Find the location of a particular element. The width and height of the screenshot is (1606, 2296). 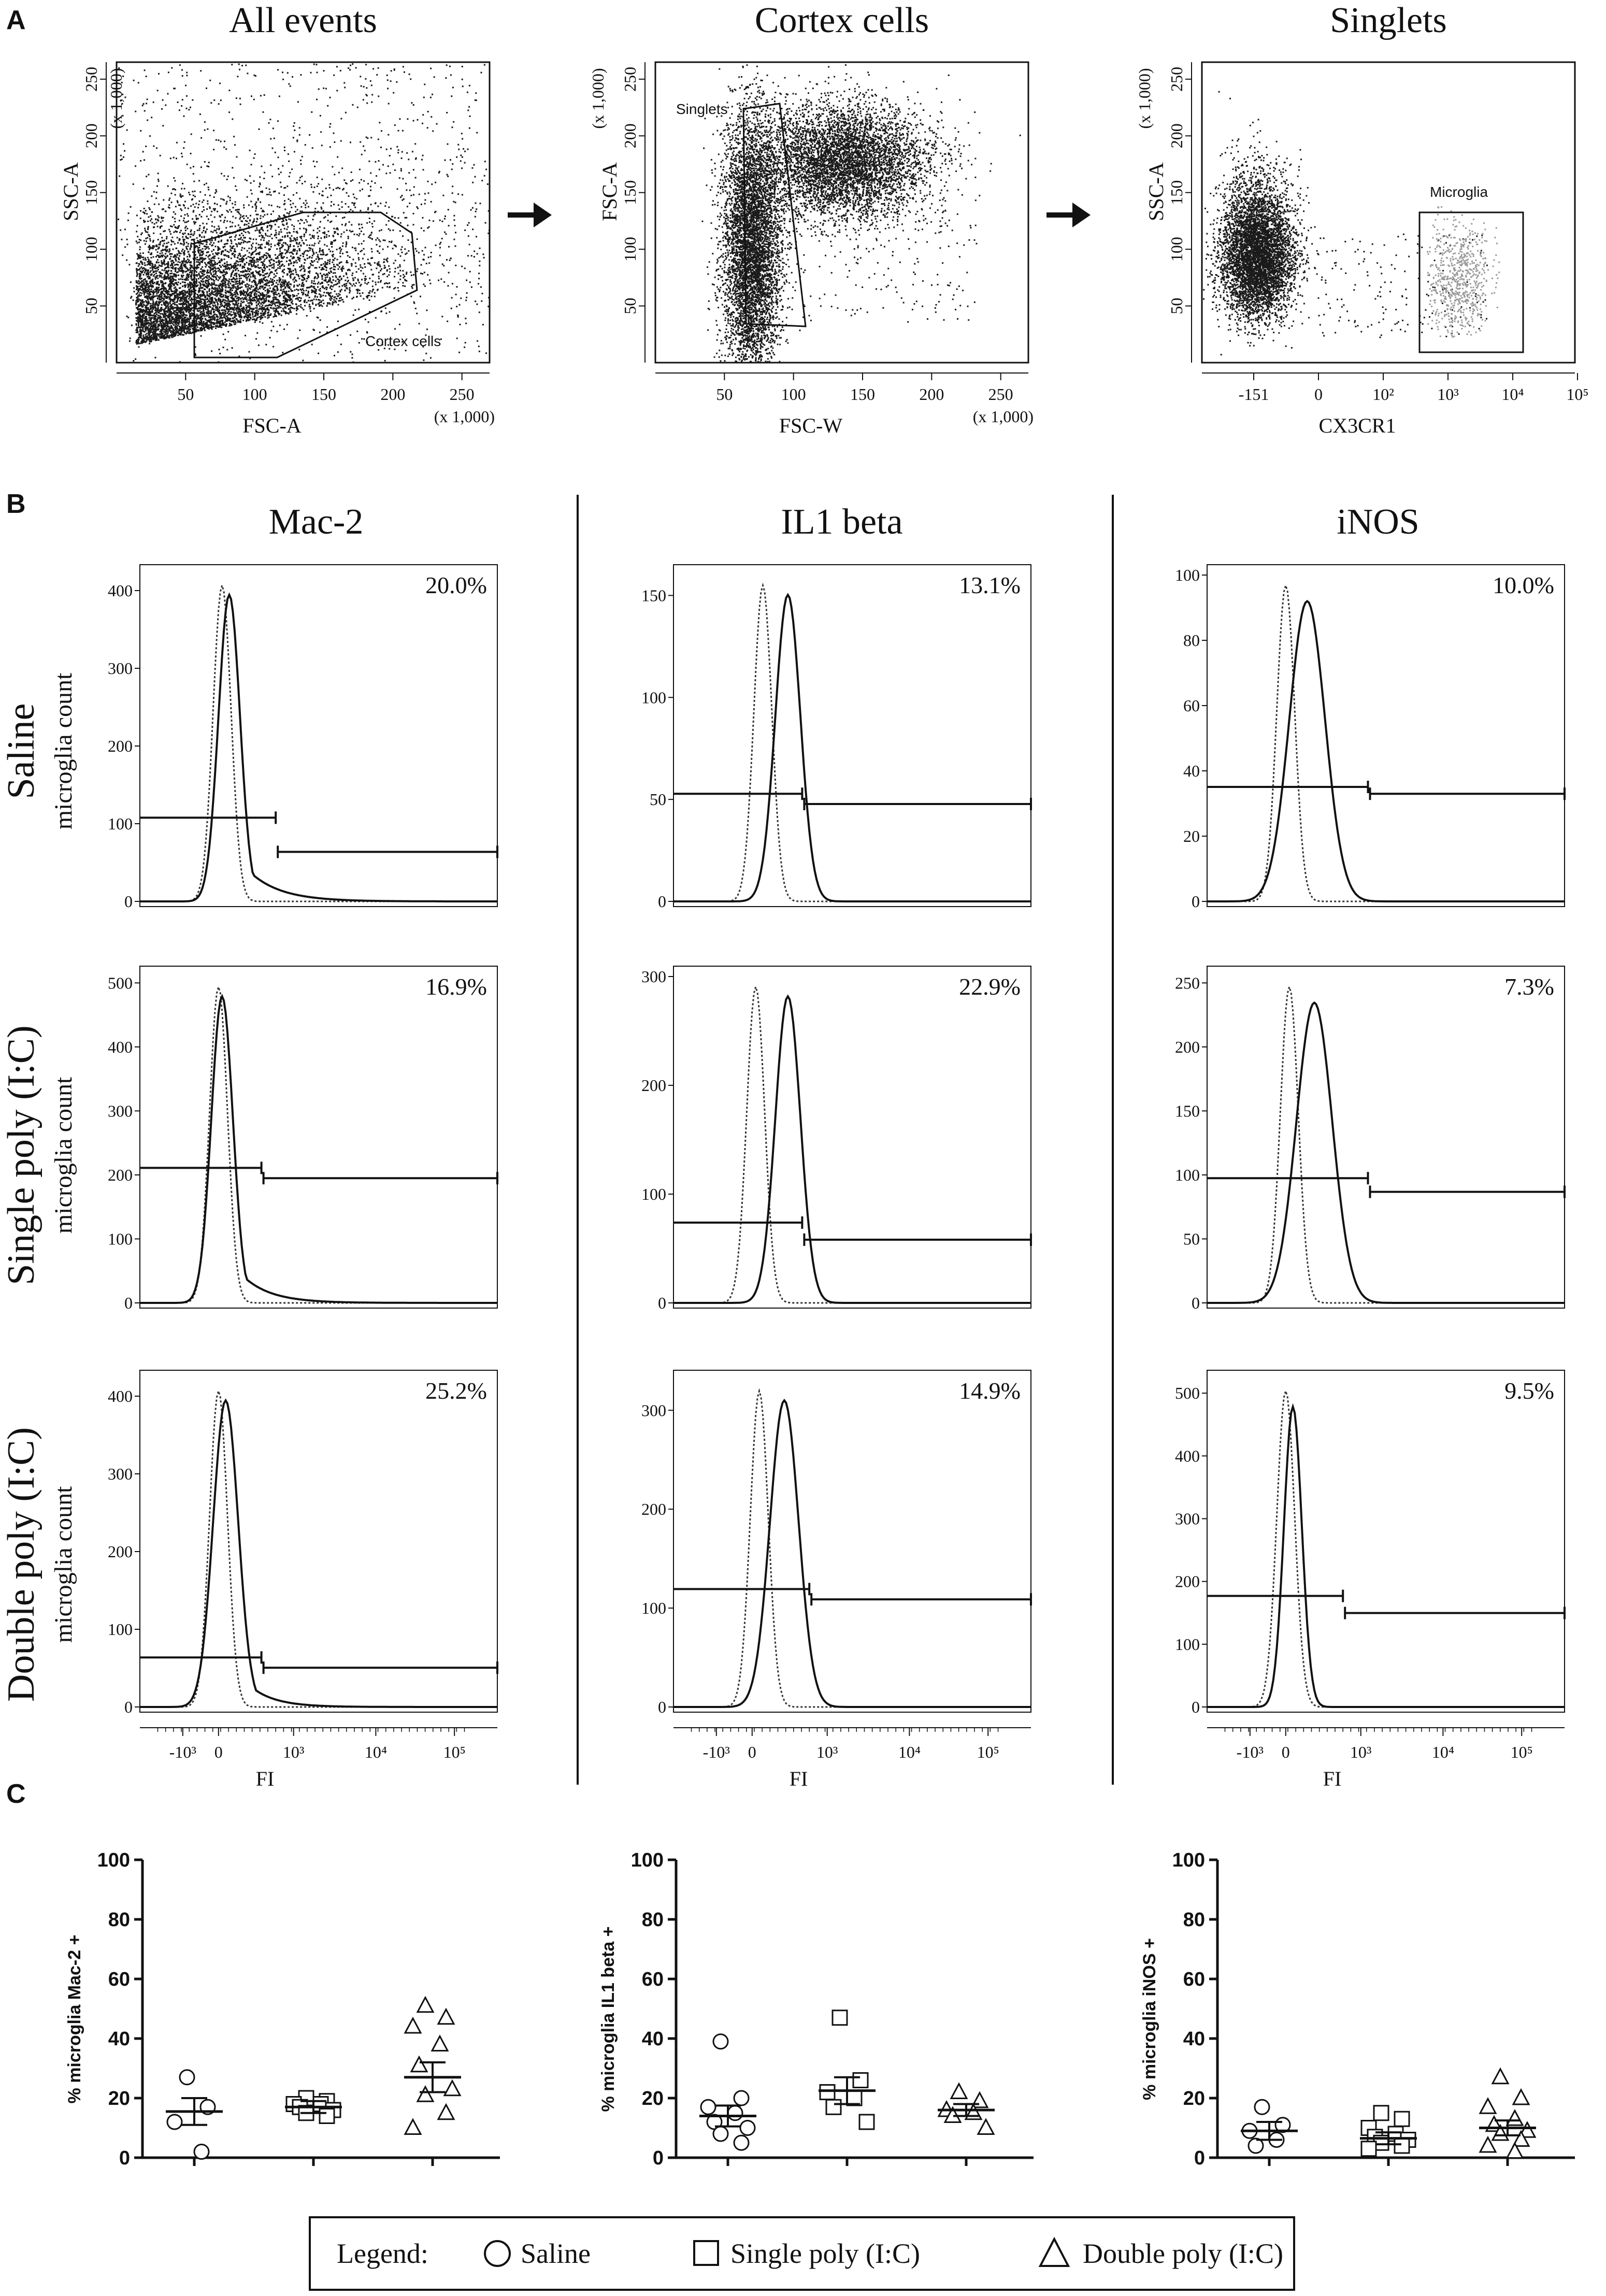

ylabel-row-1: microglia count is located at coordinates (63, 750).